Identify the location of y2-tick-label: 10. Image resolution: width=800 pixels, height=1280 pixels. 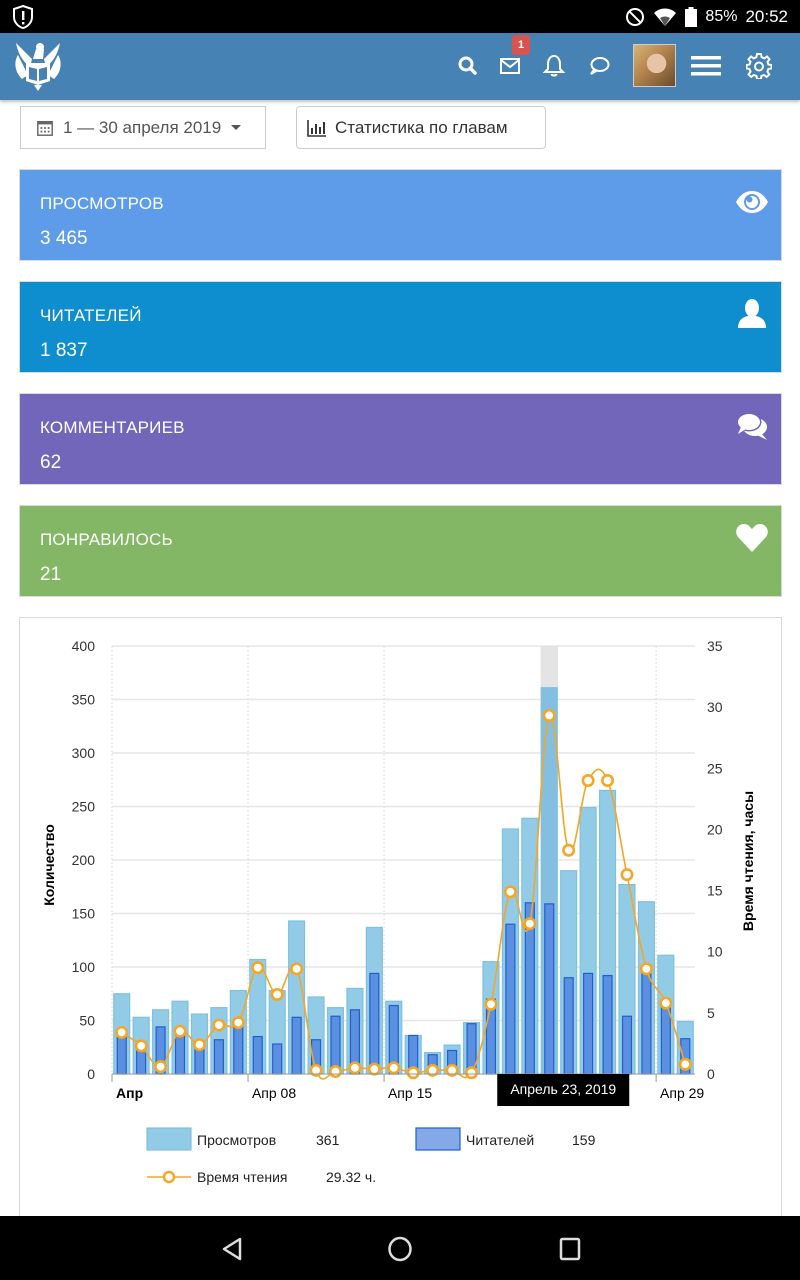
(715, 952).